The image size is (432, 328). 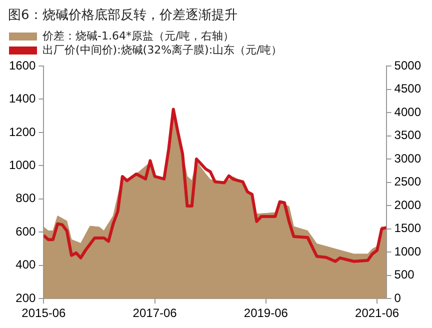 What do you see at coordinates (22, 99) in the screenshot?
I see `y-tick-label: 1400` at bounding box center [22, 99].